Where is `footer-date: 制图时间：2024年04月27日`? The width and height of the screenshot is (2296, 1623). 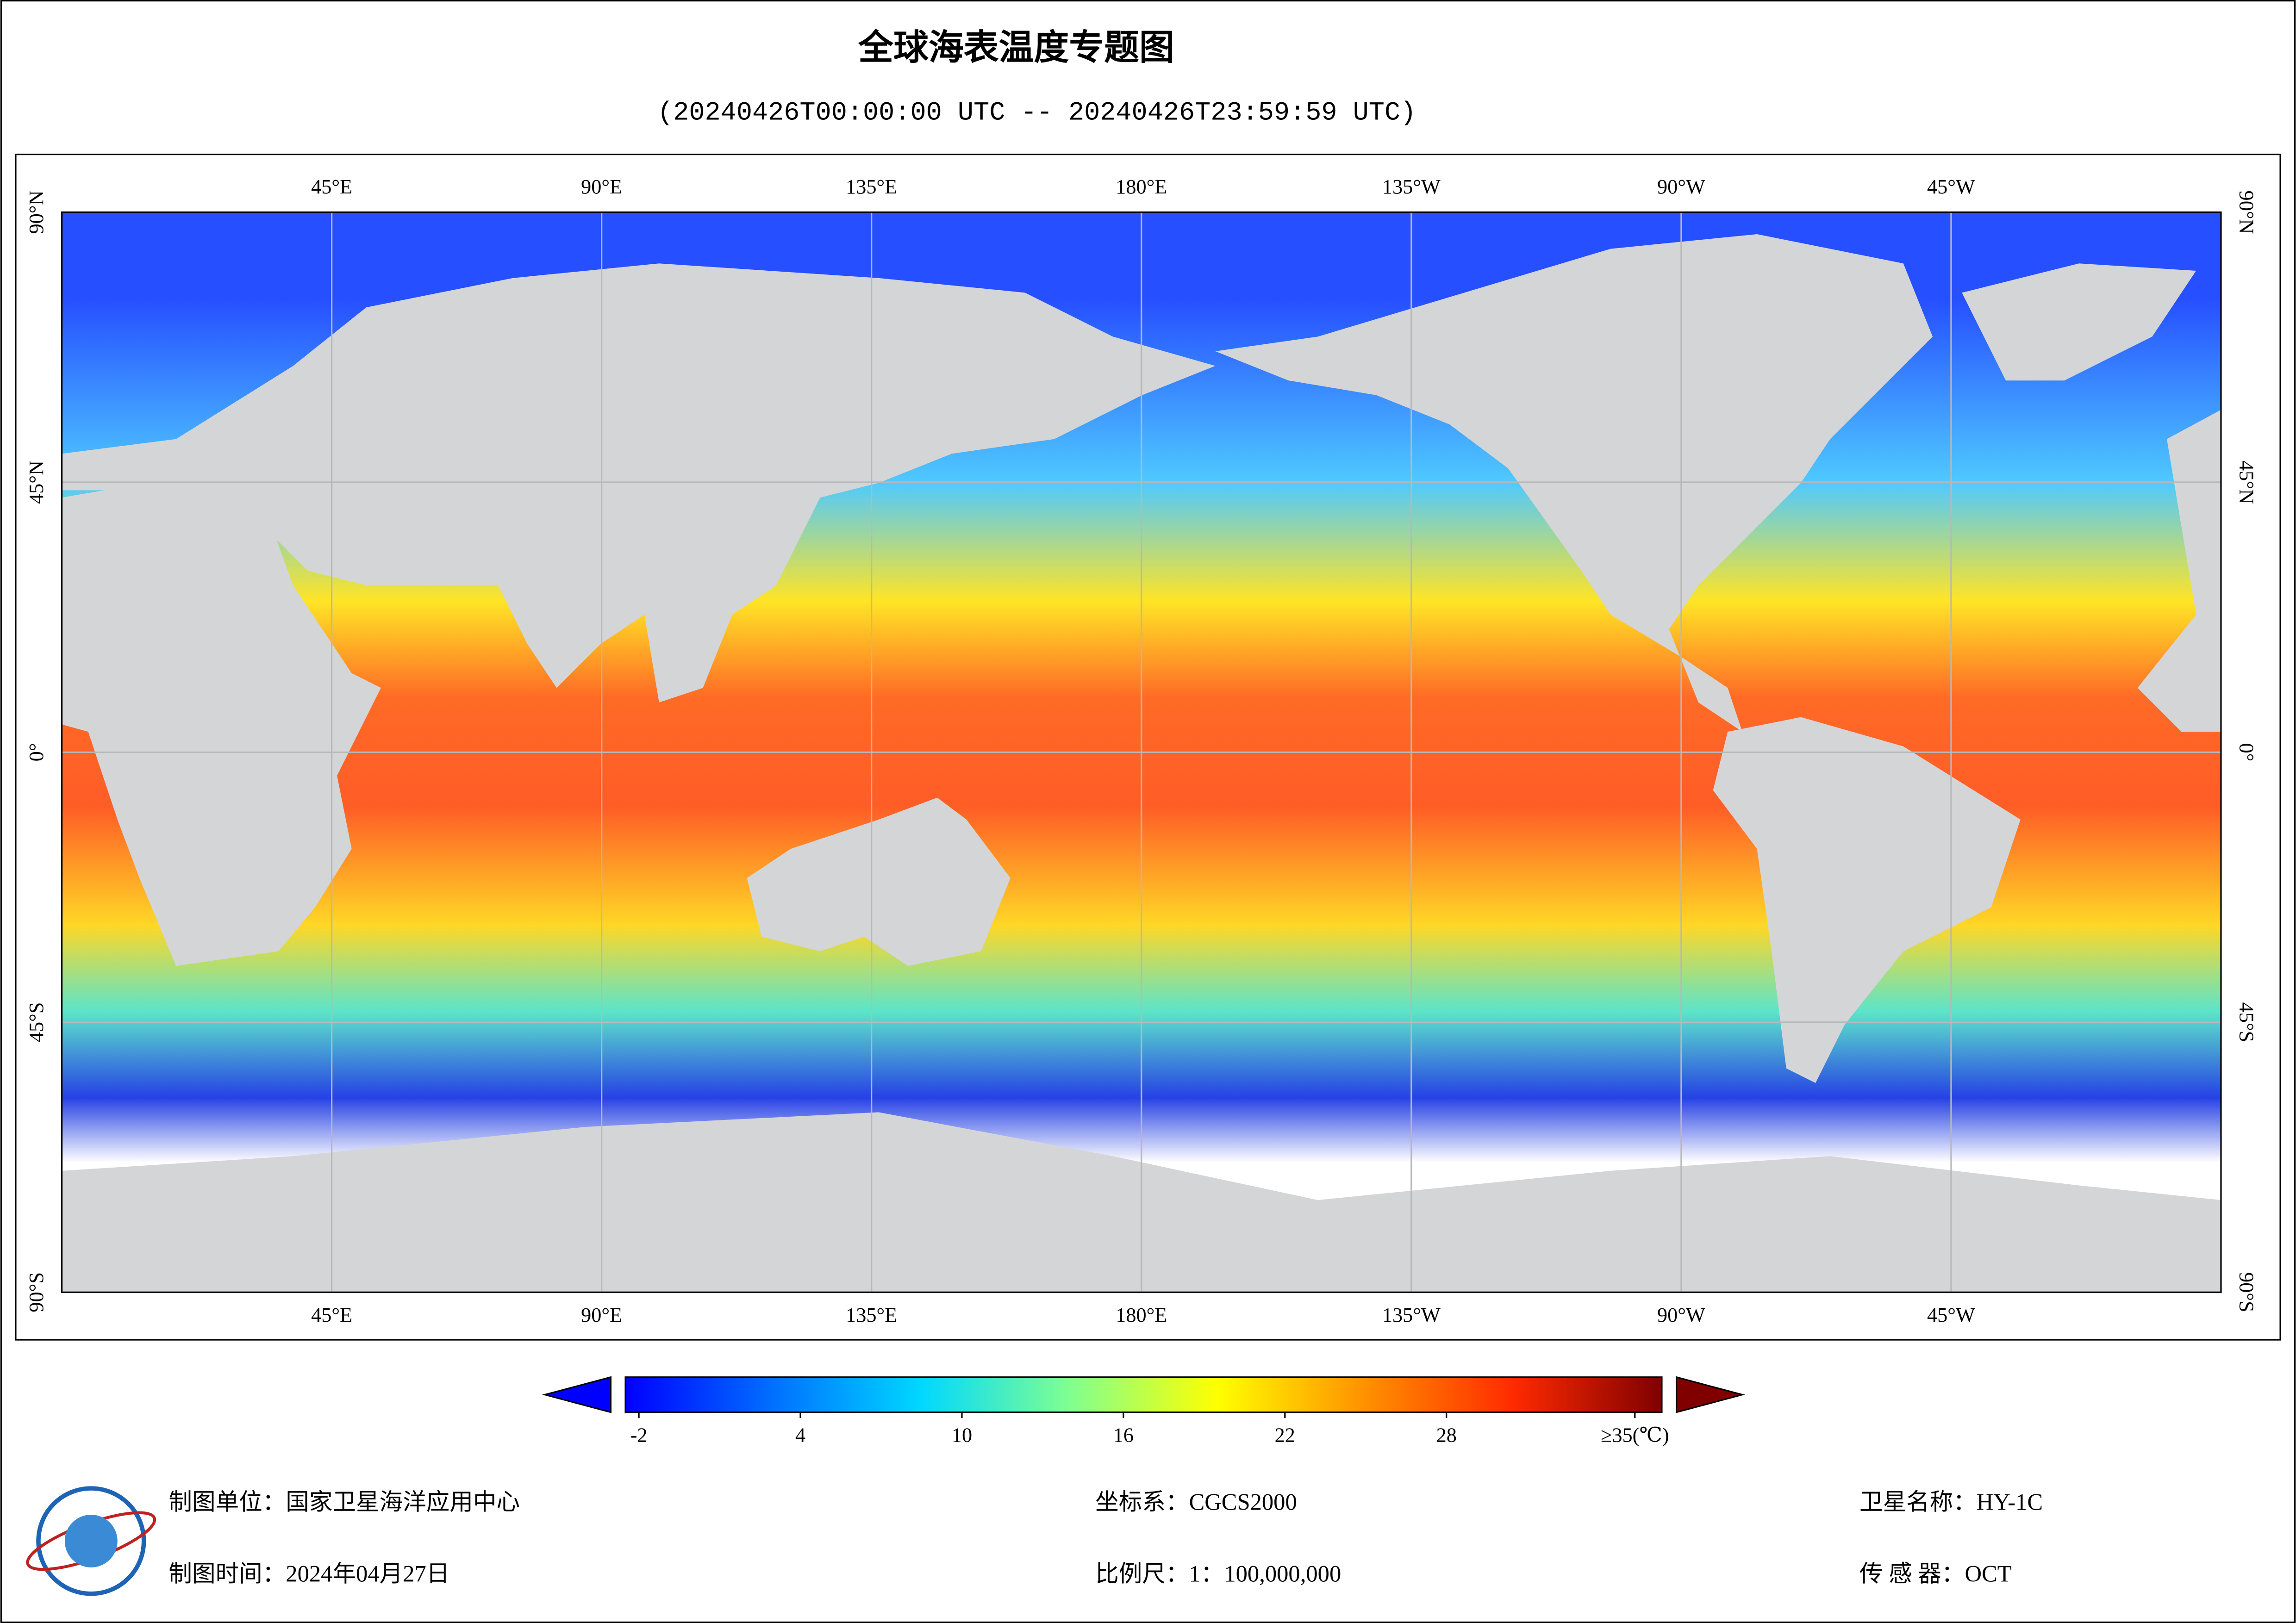 footer-date: 制图时间：2024年04月27日 is located at coordinates (308, 1573).